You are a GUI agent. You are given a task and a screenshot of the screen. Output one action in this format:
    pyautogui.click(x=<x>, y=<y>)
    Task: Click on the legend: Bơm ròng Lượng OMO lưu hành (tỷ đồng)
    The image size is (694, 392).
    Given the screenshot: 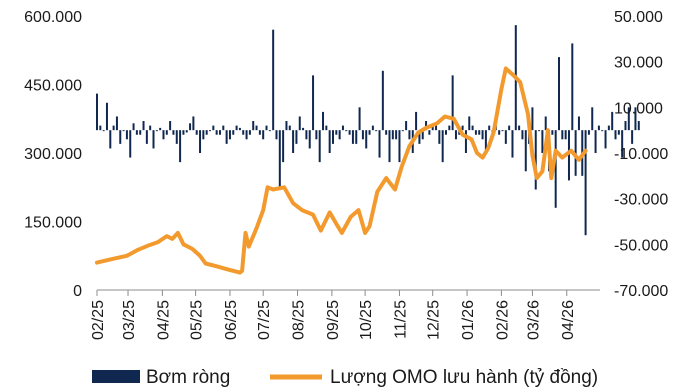 What is the action you would take?
    pyautogui.click(x=345, y=377)
    